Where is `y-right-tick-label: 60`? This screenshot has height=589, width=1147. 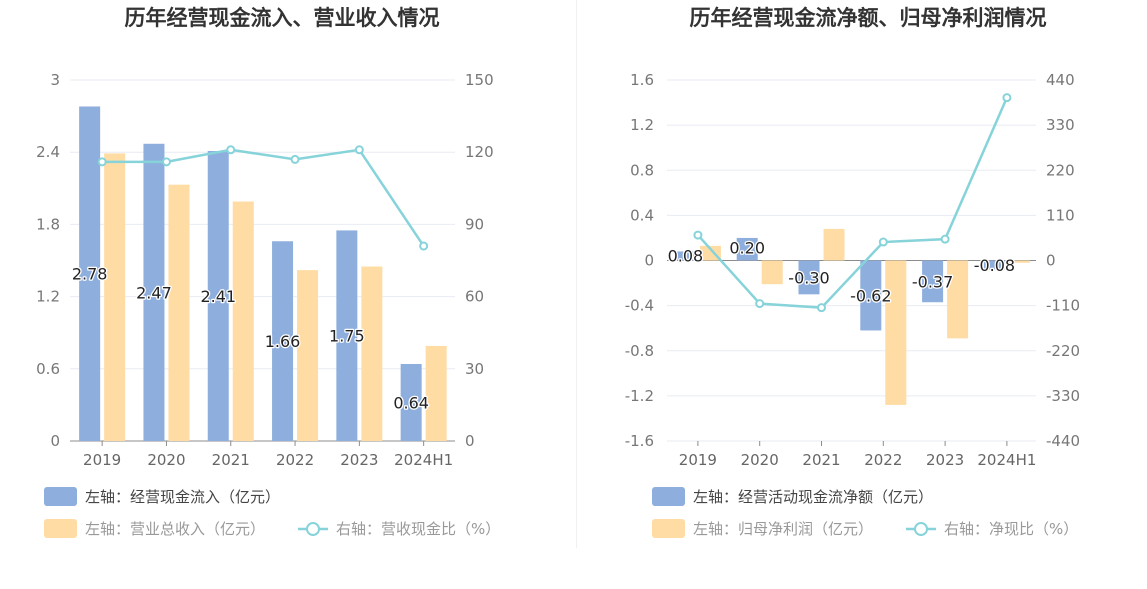 y-right-tick-label: 60 is located at coordinates (474, 297).